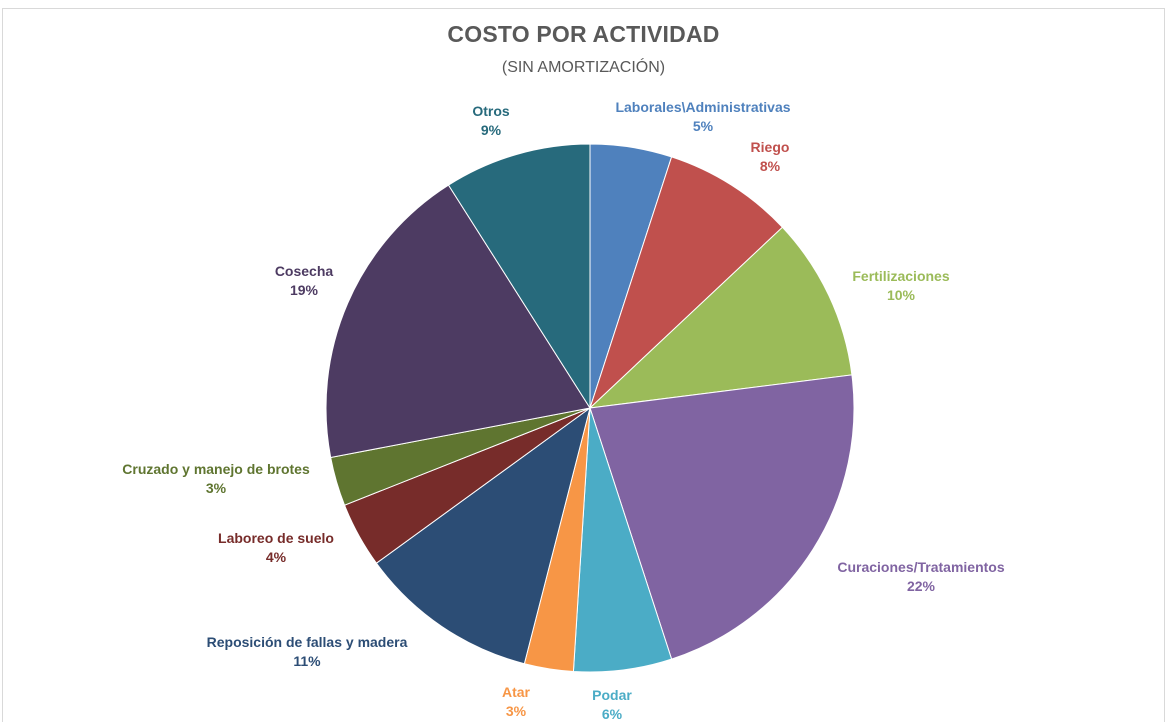 The height and width of the screenshot is (724, 1167). What do you see at coordinates (516, 702) in the screenshot?
I see `slice-label: Atar 3%` at bounding box center [516, 702].